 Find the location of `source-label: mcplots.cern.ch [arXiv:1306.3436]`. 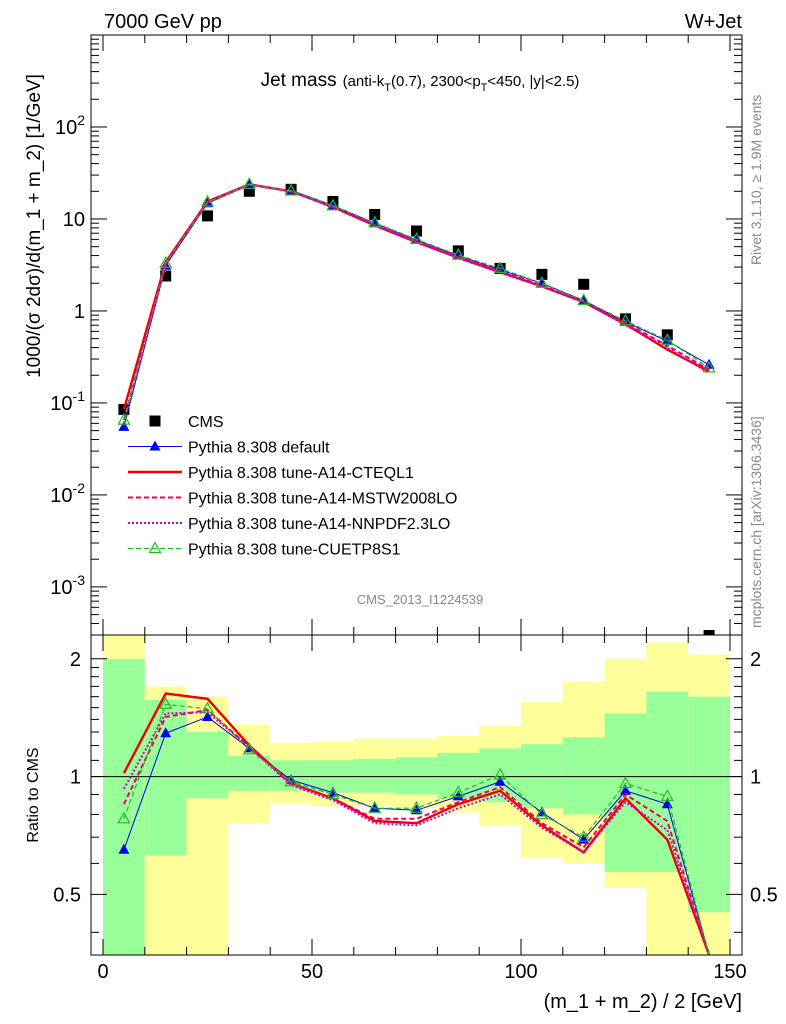

source-label: mcplots.cern.ch [arXiv:1306.3436] is located at coordinates (756, 522).